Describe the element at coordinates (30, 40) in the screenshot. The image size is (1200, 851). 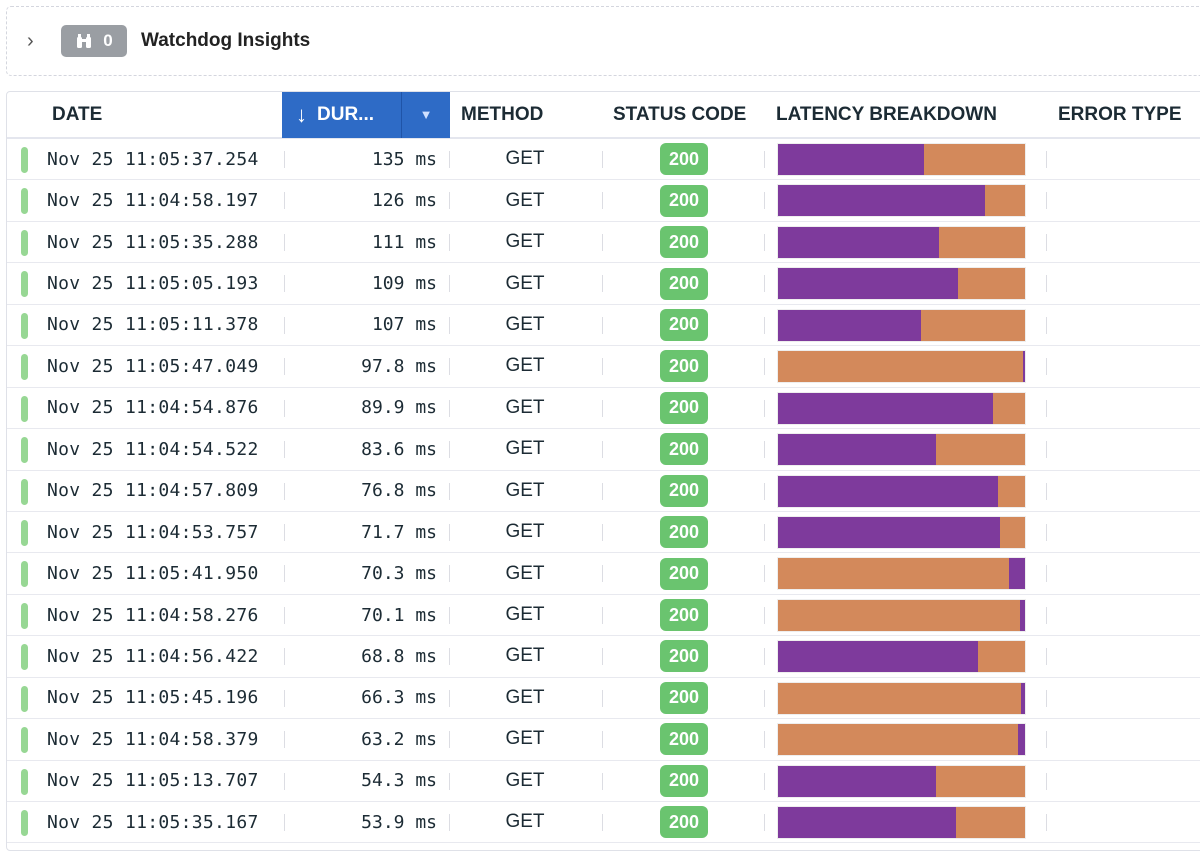
I see `chevron-right-icon: ›` at that location.